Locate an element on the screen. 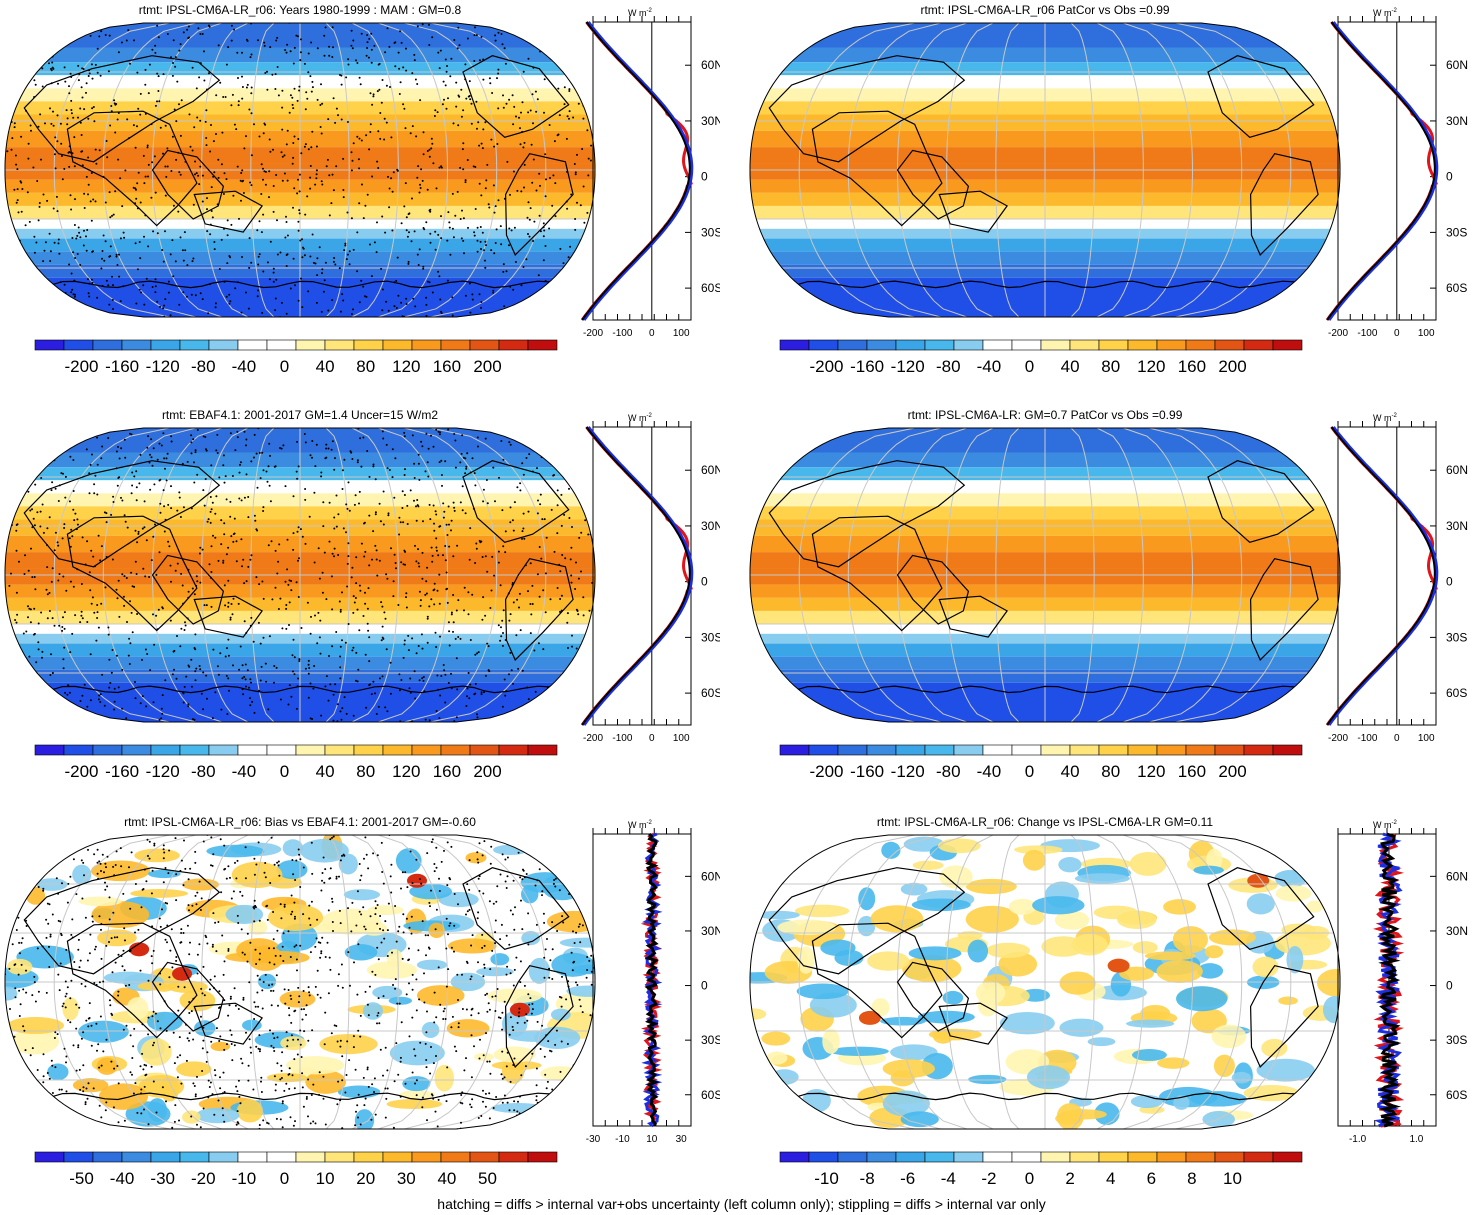  colorbar-label: -6 is located at coordinates (907, 1178).